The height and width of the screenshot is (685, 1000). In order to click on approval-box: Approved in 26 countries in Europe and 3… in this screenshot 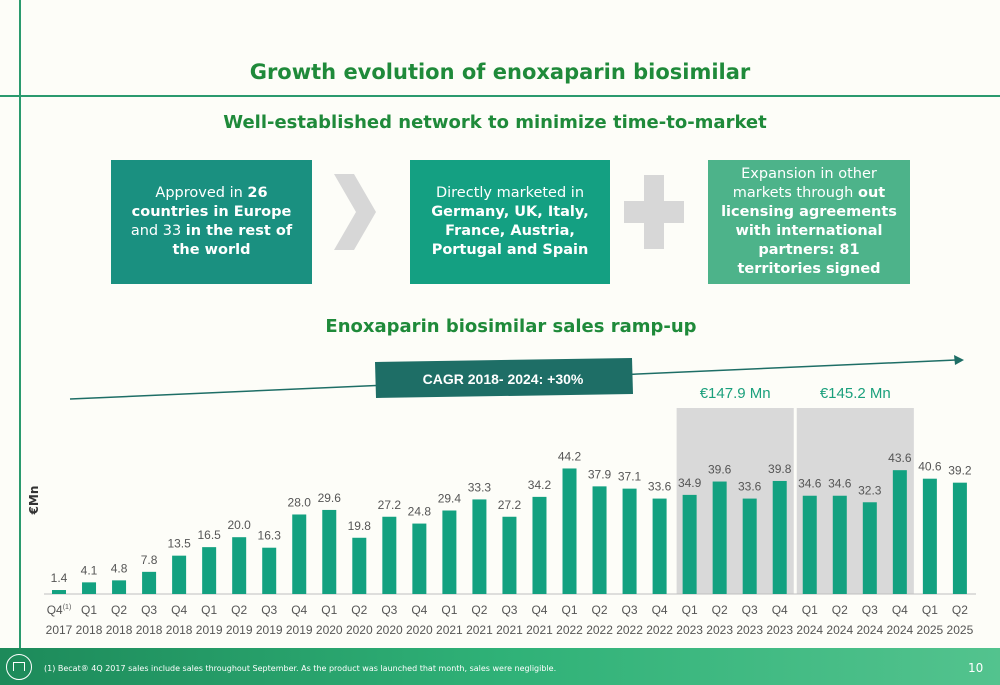, I will do `click(211, 222)`.